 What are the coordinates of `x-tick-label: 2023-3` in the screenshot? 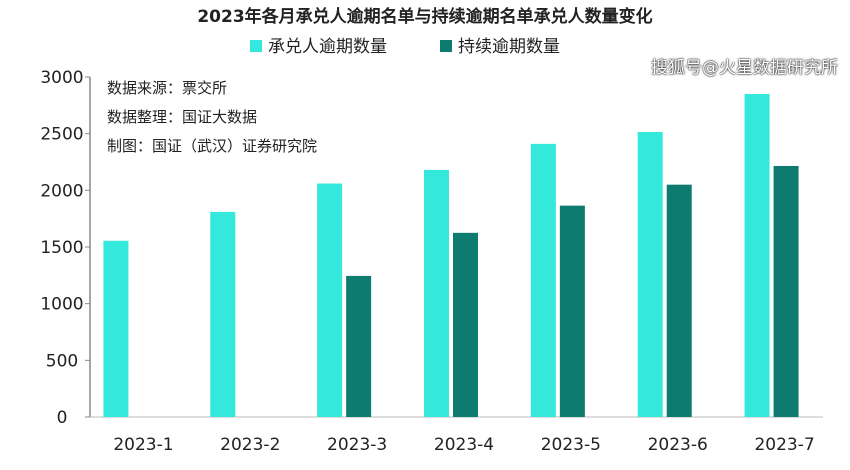 It's located at (357, 445).